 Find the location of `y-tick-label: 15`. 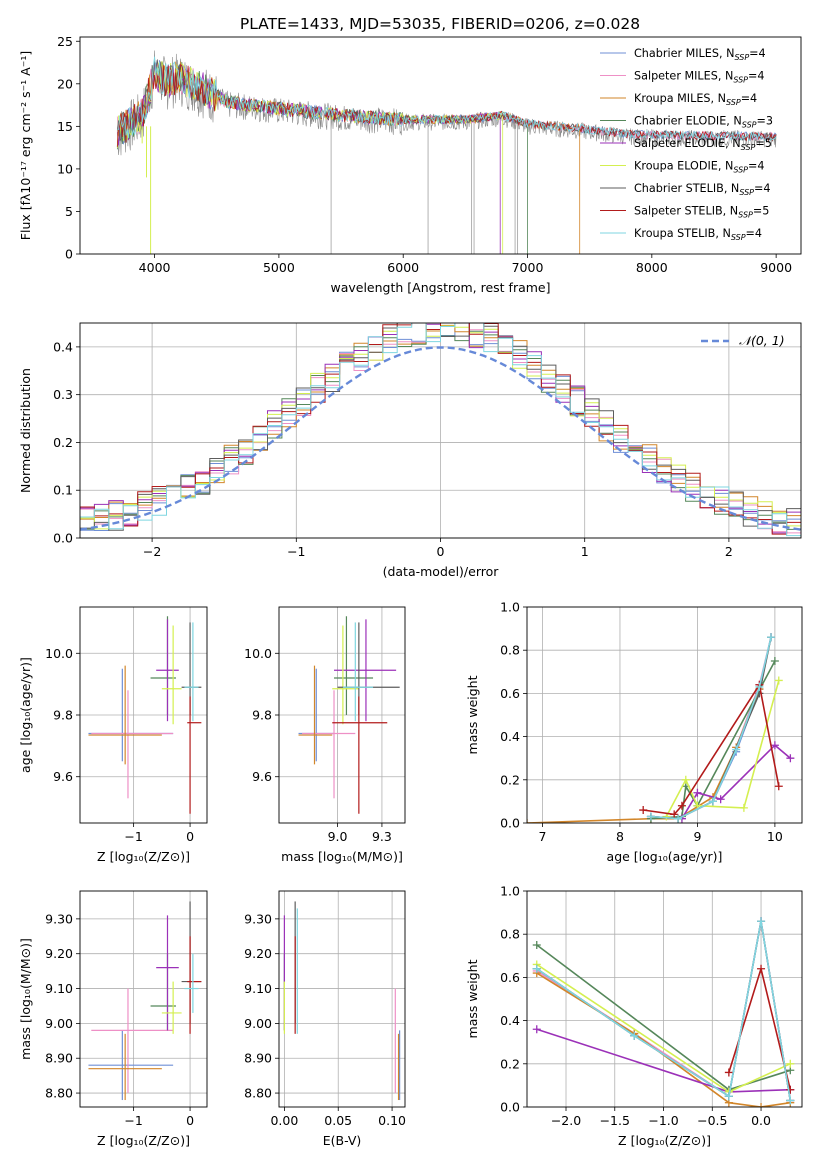

y-tick-label: 15 is located at coordinates (65, 126).